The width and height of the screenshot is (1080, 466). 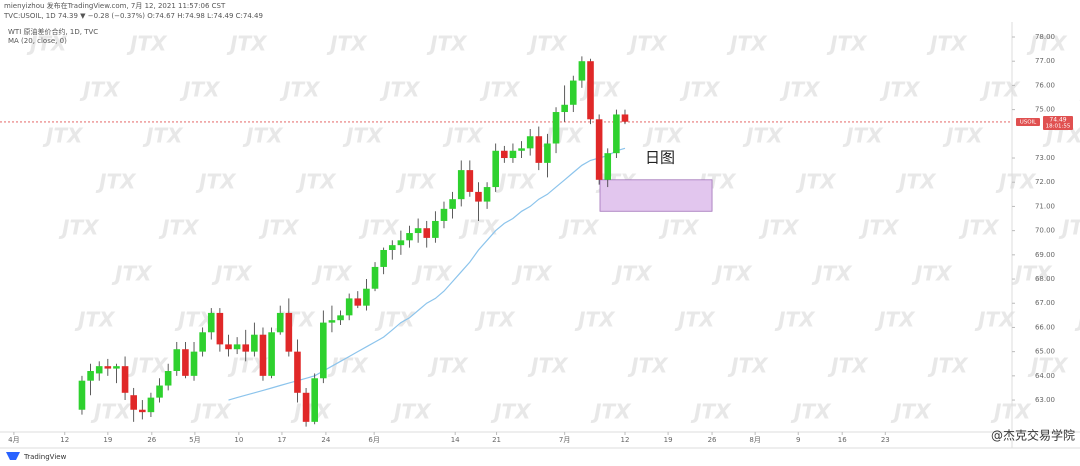 What do you see at coordinates (1045, 231) in the screenshot?
I see `y-tick-label: 70.00` at bounding box center [1045, 231].